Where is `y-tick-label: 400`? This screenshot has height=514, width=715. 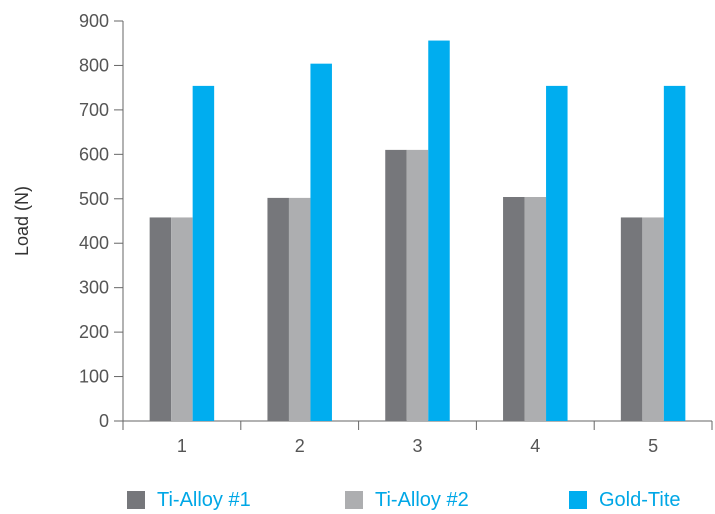 y-tick-label: 400 is located at coordinates (94, 243).